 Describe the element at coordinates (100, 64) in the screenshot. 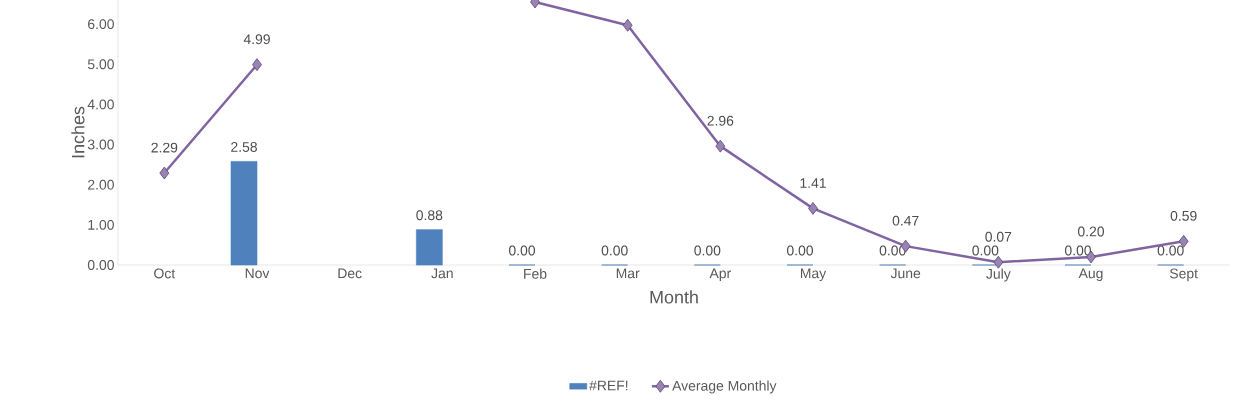

I see `y-tick-label: 5.00` at that location.